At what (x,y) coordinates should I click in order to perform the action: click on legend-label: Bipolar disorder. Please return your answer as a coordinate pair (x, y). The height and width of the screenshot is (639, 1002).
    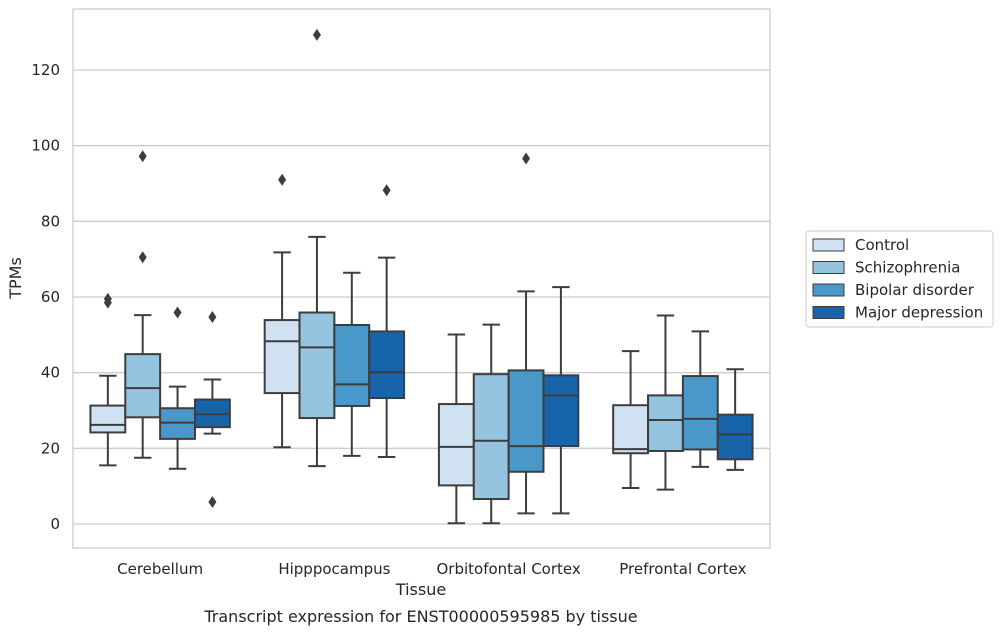
    Looking at the image, I should click on (915, 290).